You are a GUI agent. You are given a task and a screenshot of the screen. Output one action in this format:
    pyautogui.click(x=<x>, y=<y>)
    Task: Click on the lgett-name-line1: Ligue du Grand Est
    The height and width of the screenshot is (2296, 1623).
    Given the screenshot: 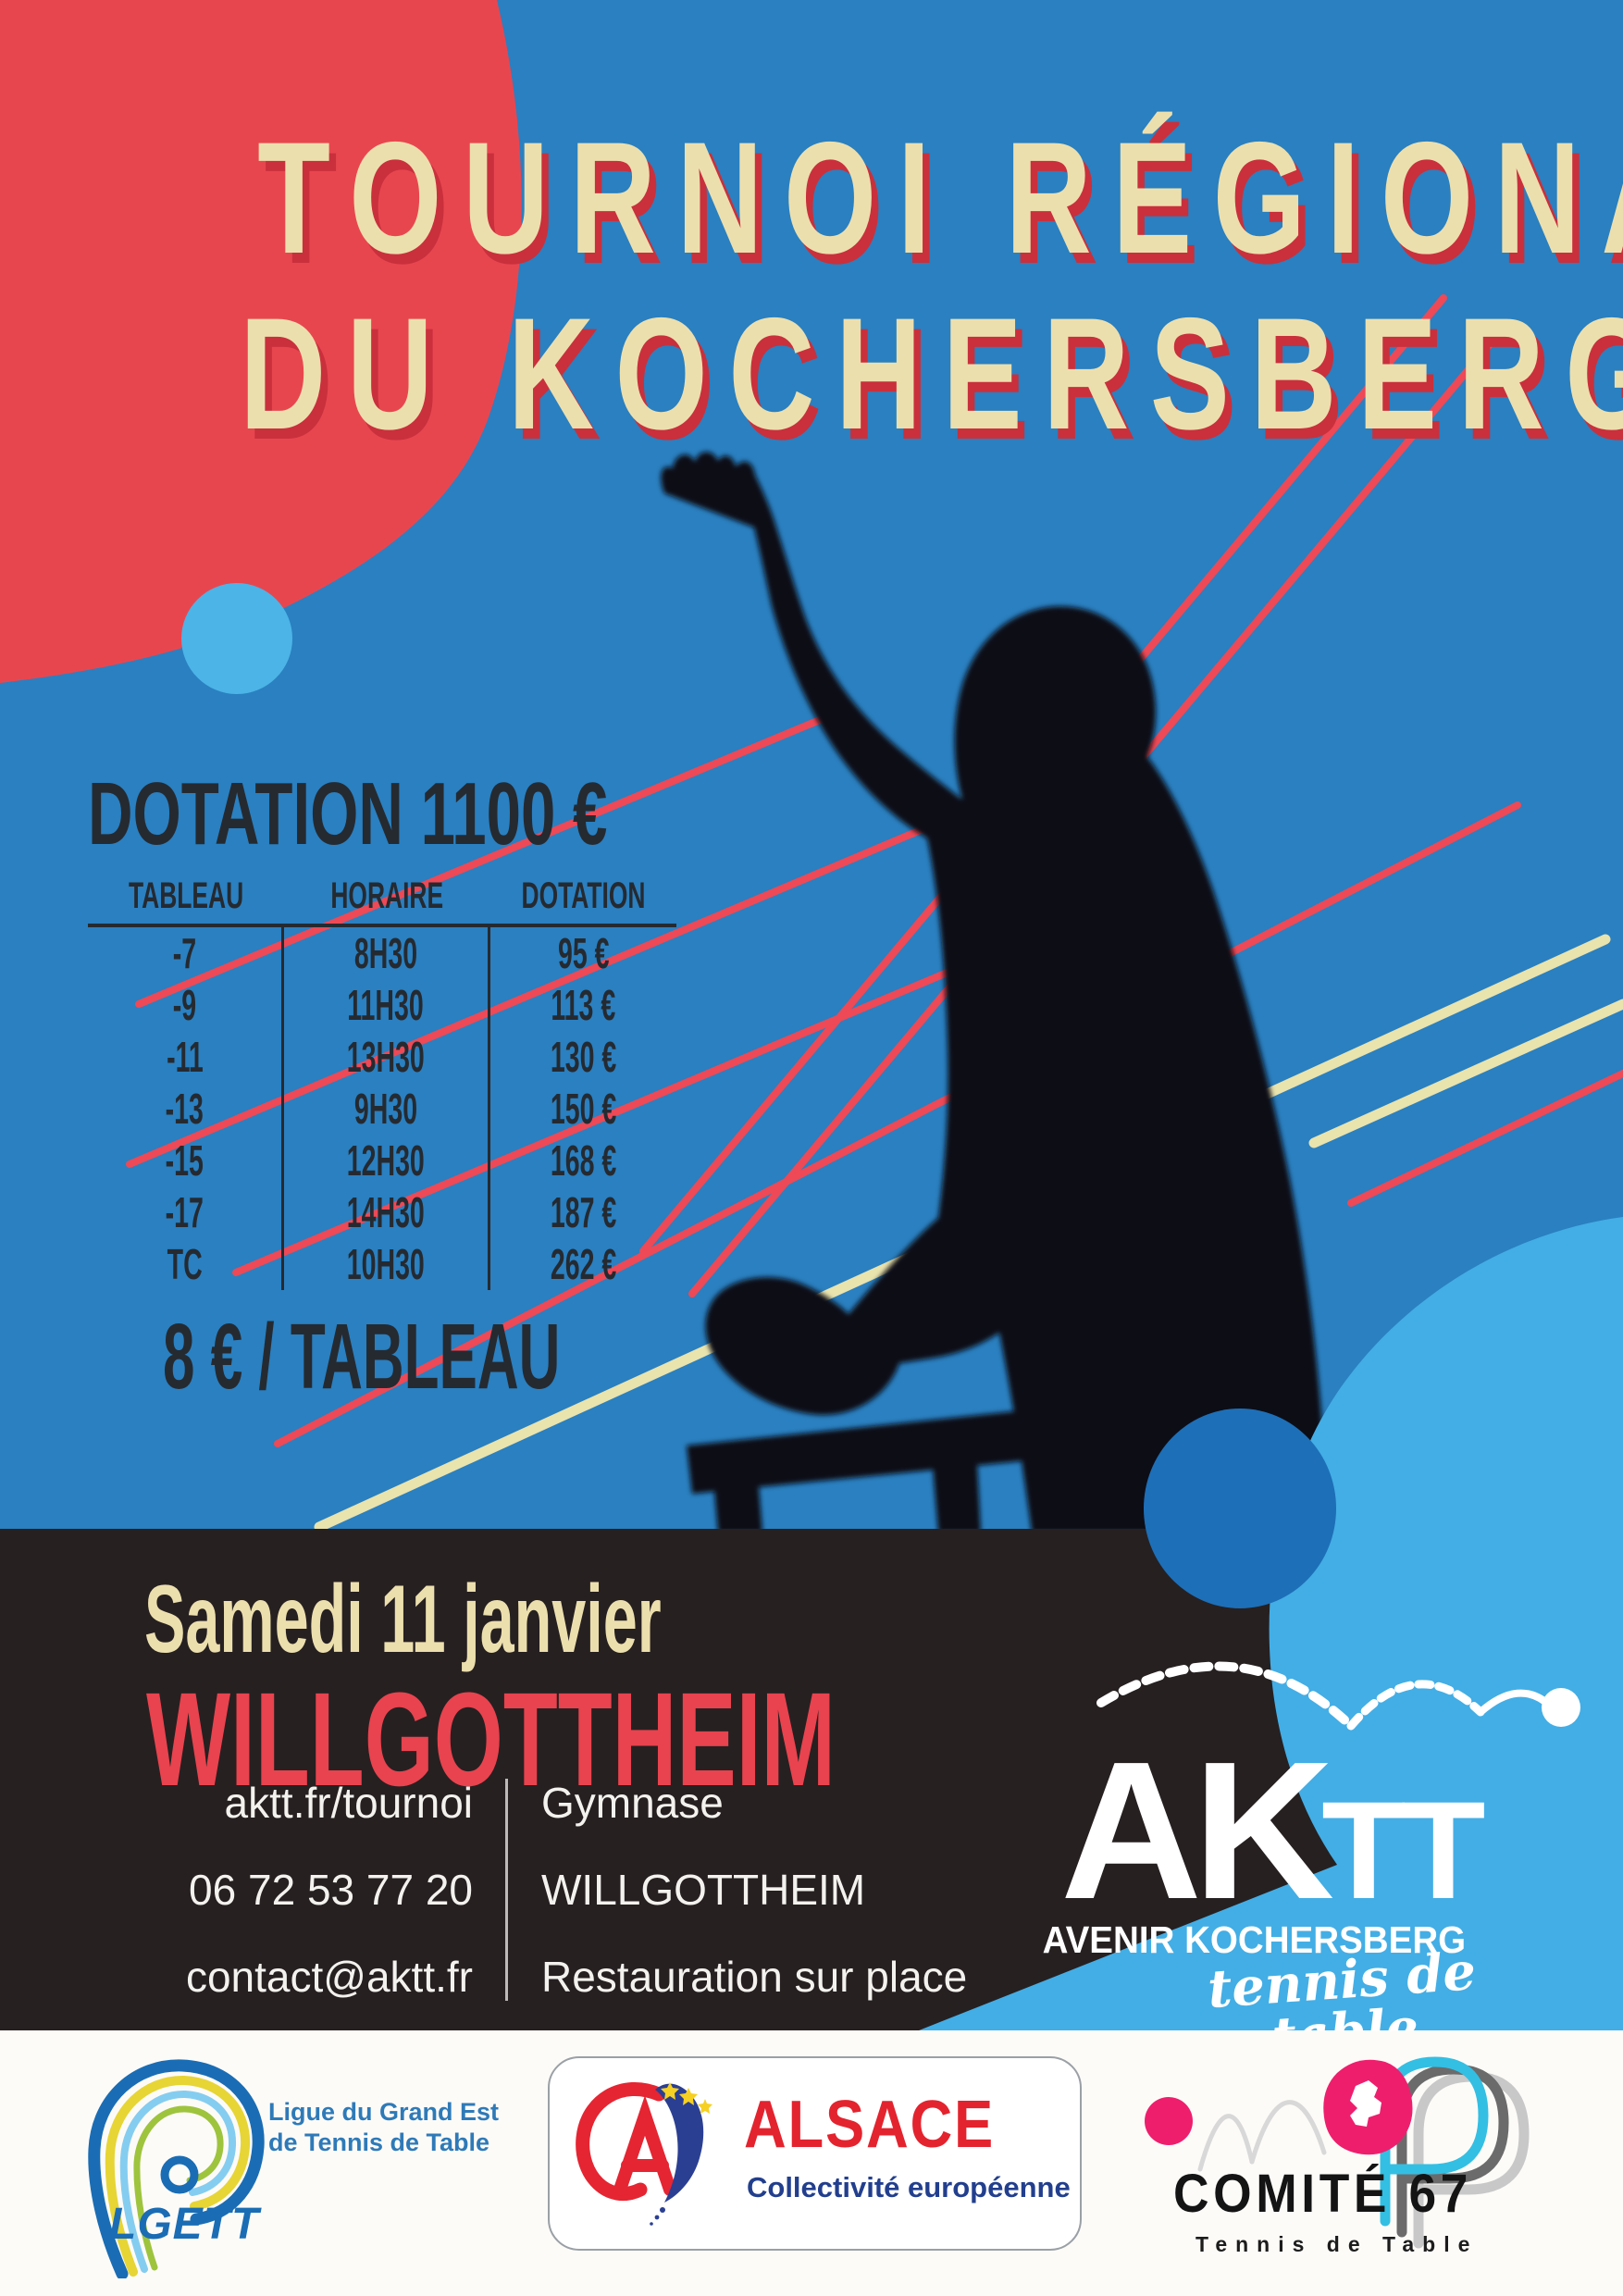 What is the action you would take?
    pyautogui.click(x=384, y=2112)
    